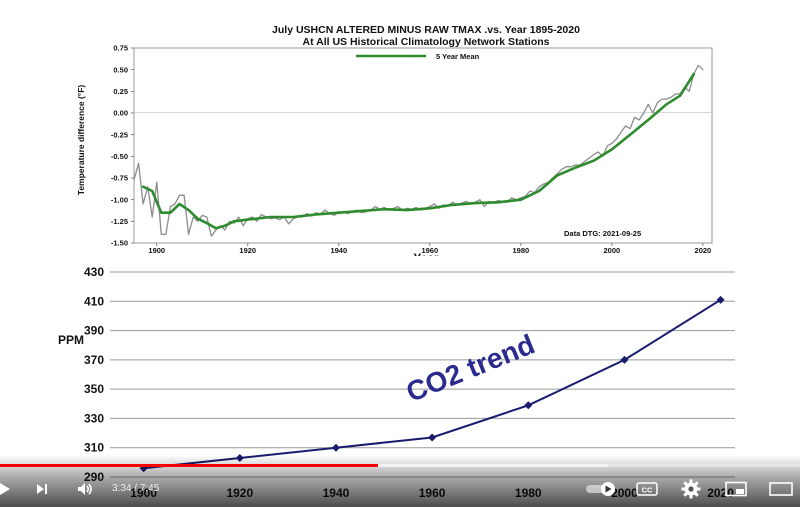 The height and width of the screenshot is (507, 800). I want to click on video-player-controls: 3:34 / 7:45 CC, so click(400, 481).